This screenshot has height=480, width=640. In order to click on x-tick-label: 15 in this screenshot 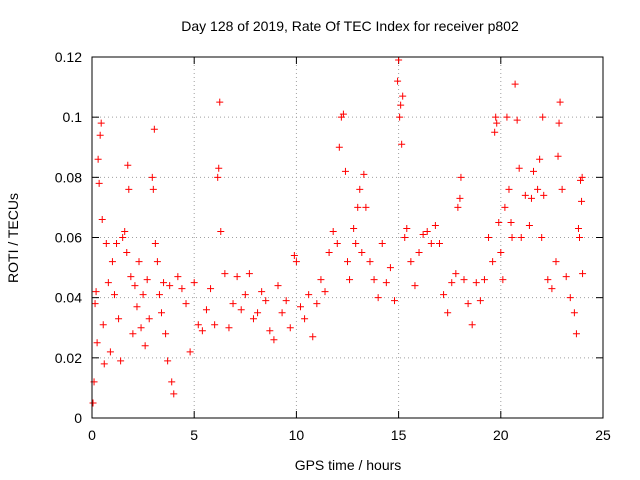, I will do `click(399, 435)`.